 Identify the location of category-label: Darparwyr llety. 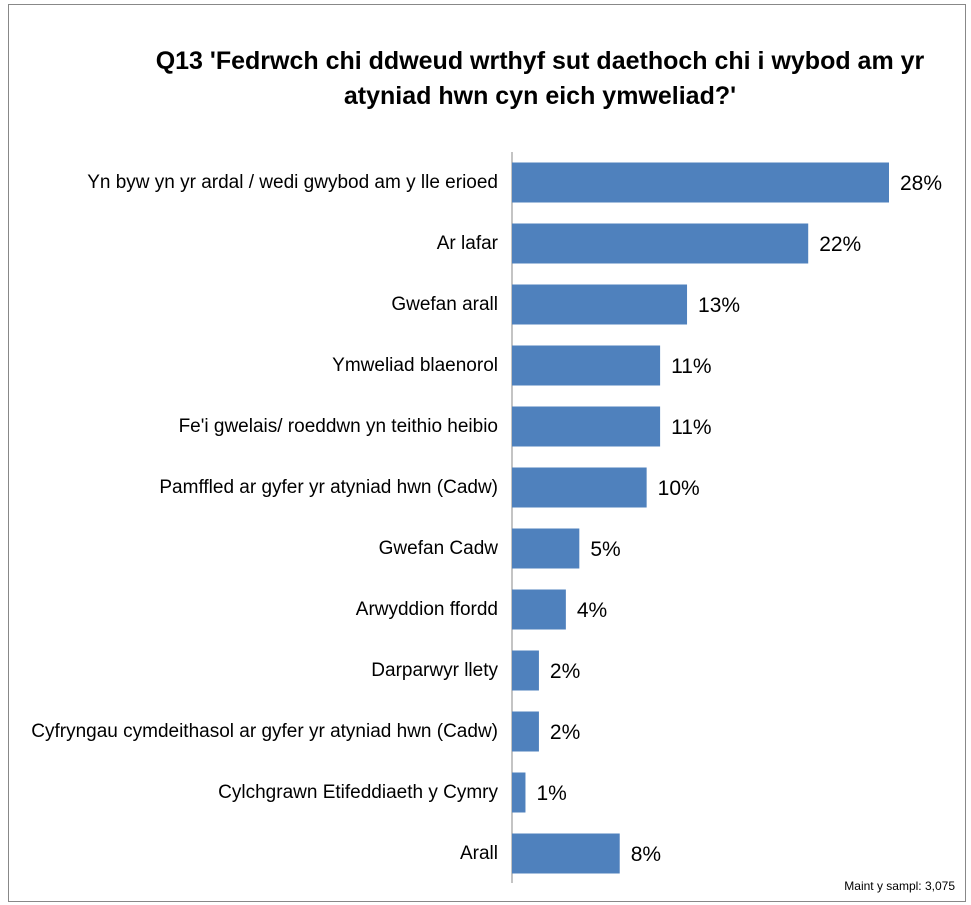
(434, 670).